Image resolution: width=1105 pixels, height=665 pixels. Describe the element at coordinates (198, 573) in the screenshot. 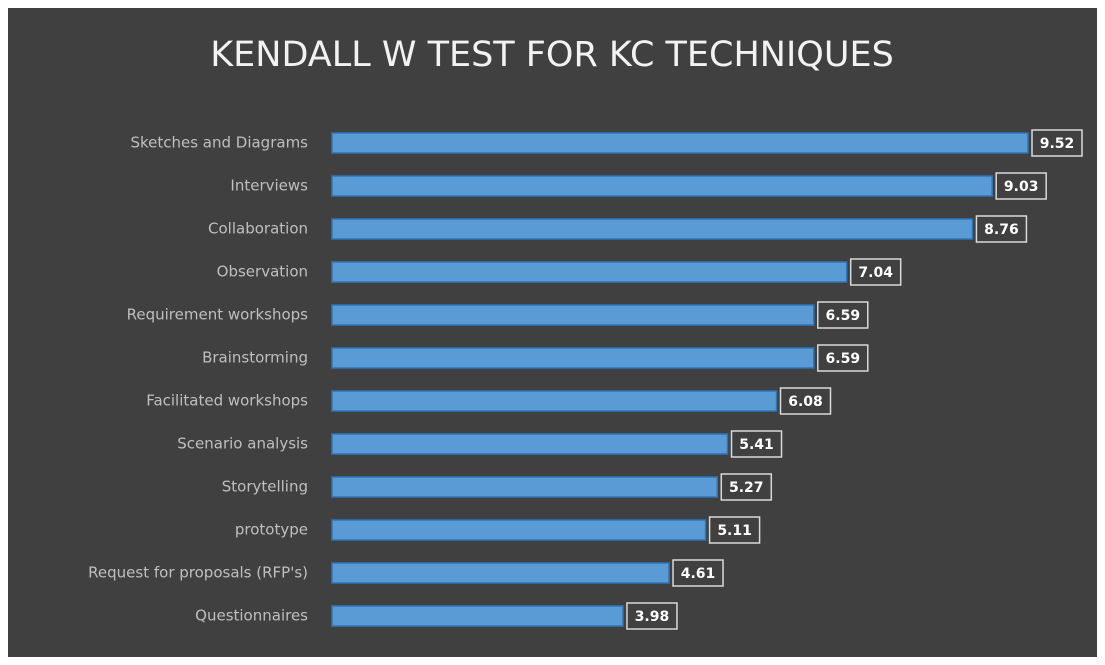

I see `y-tick-label: Request for proposals (RFP's)` at that location.